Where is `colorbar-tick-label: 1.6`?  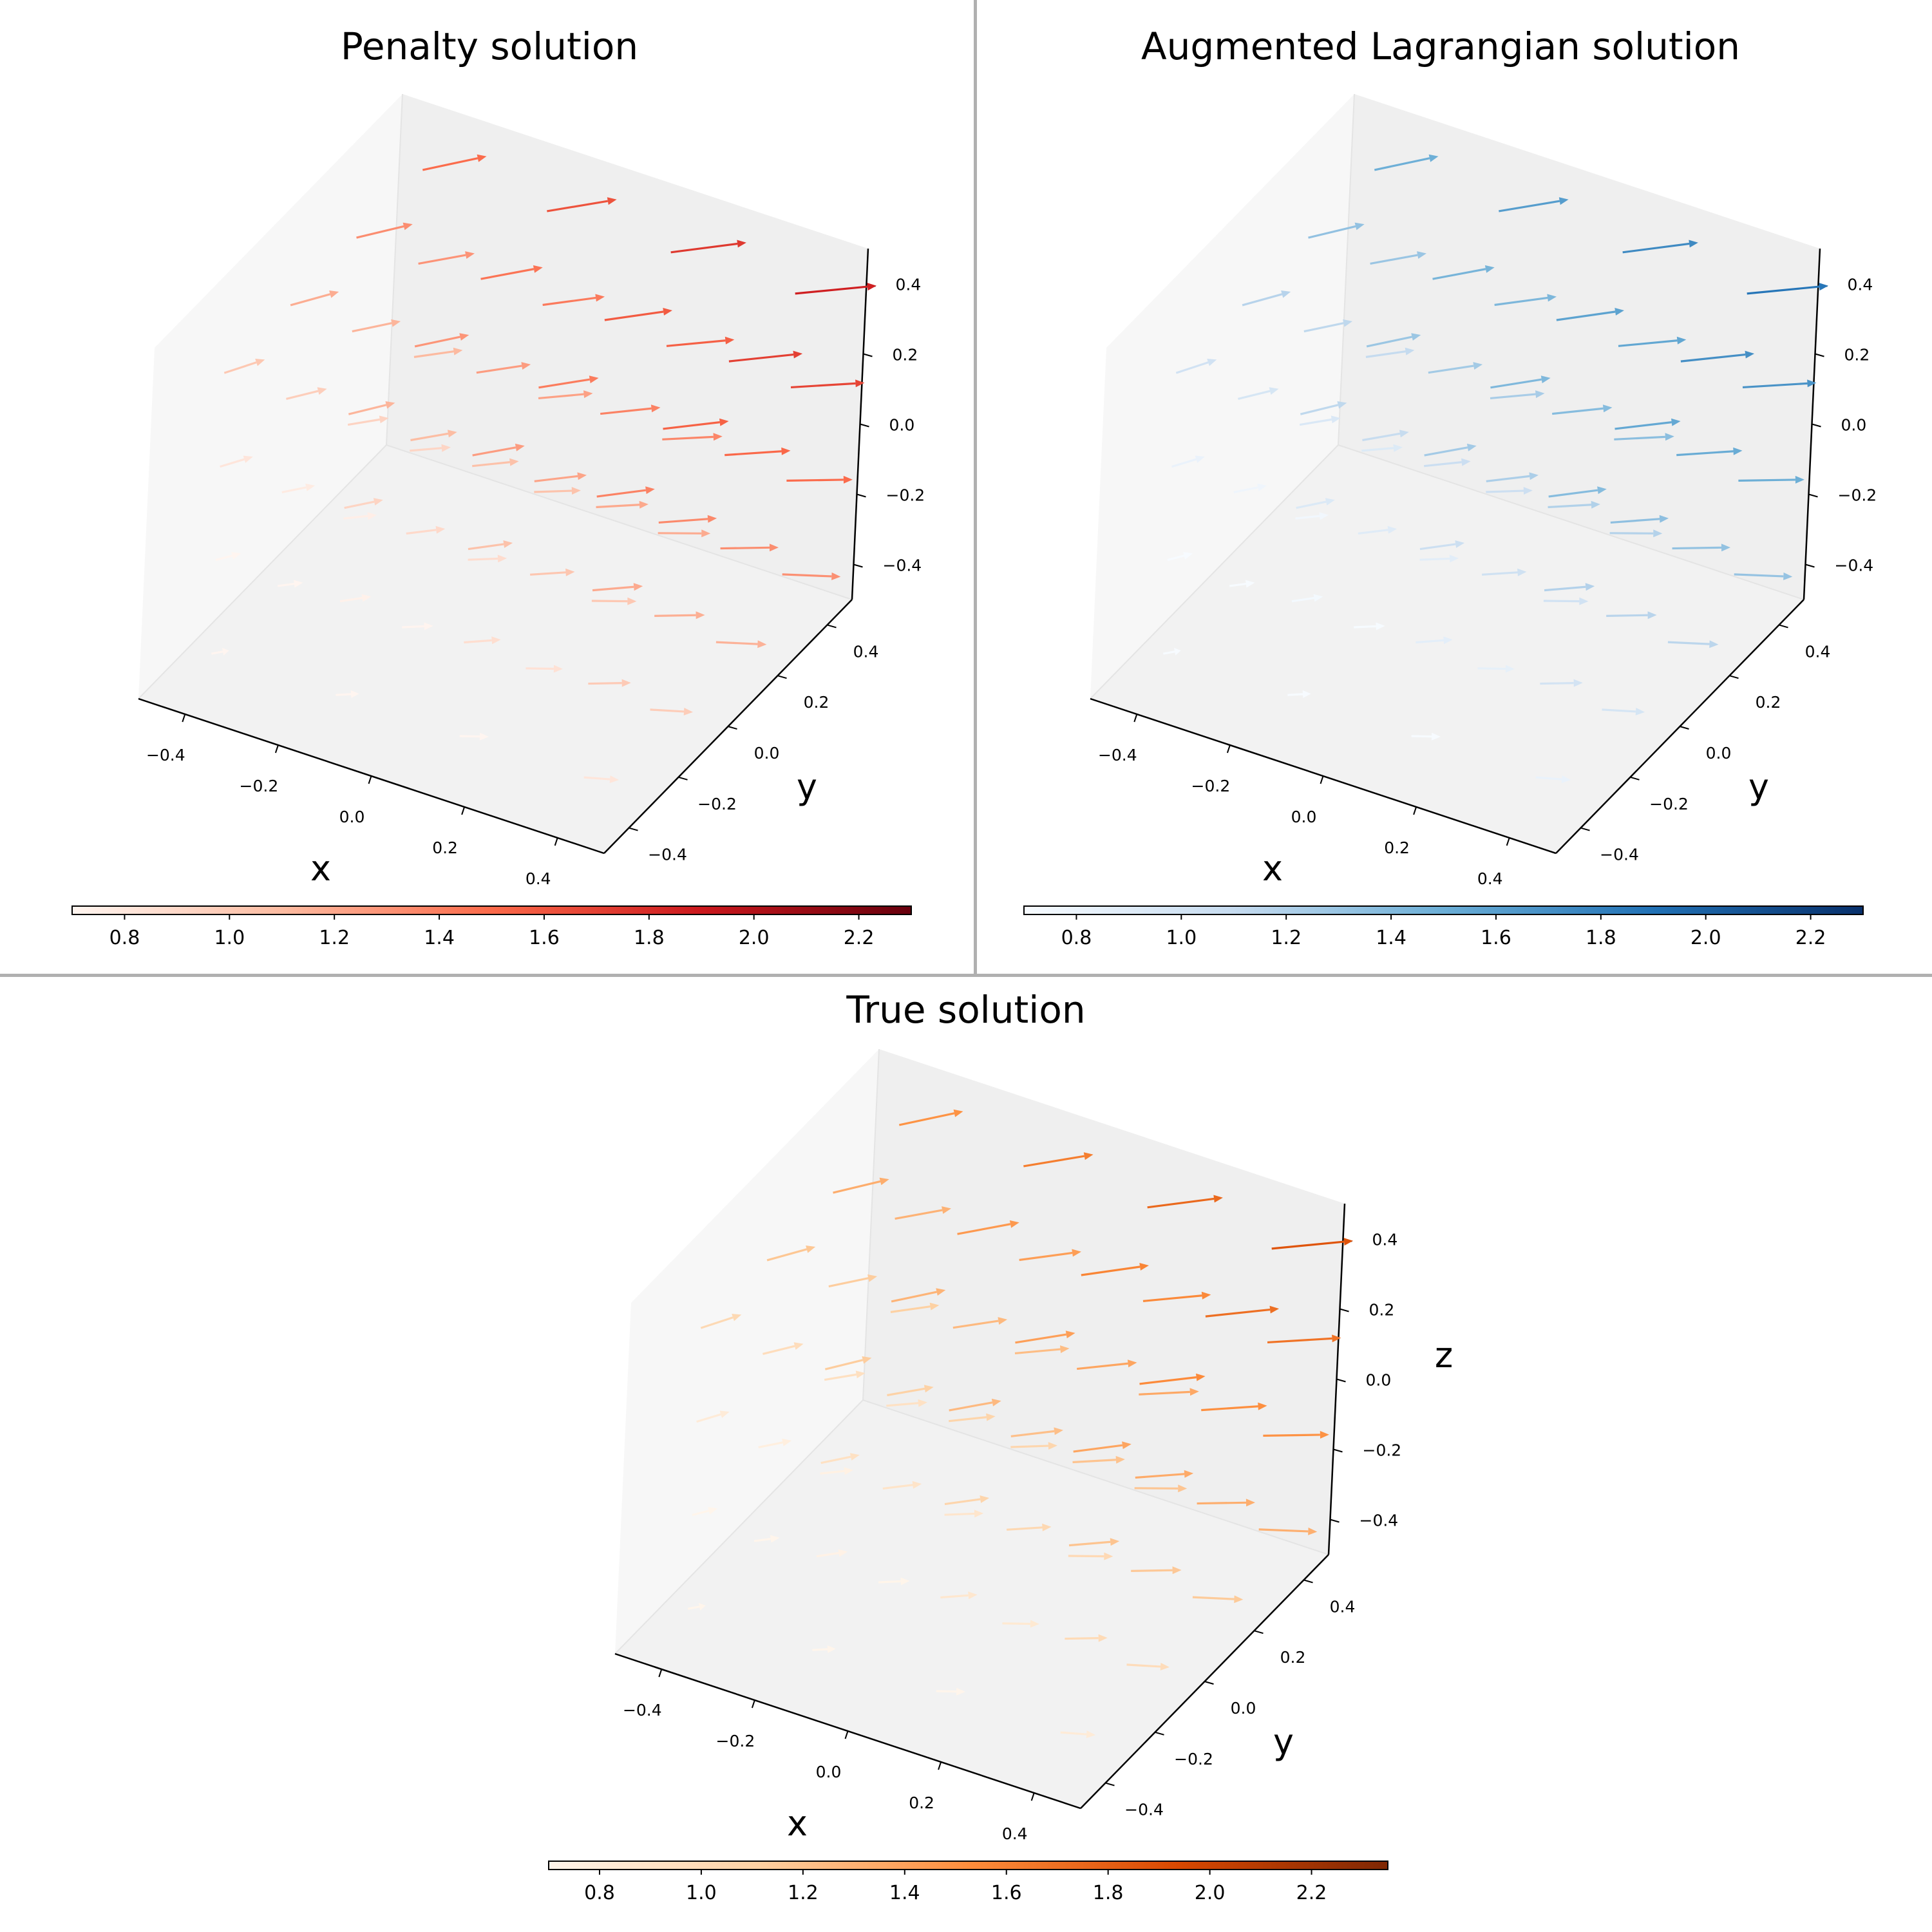
colorbar-tick-label: 1.6 is located at coordinates (1007, 1893).